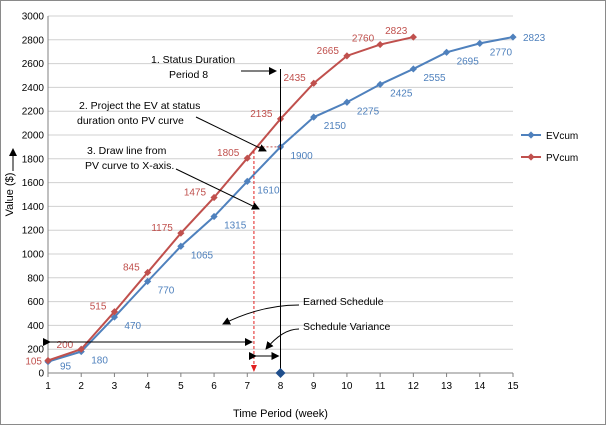 This screenshot has height=426, width=606. What do you see at coordinates (35, 302) in the screenshot?
I see `y-tick-label: 600` at bounding box center [35, 302].